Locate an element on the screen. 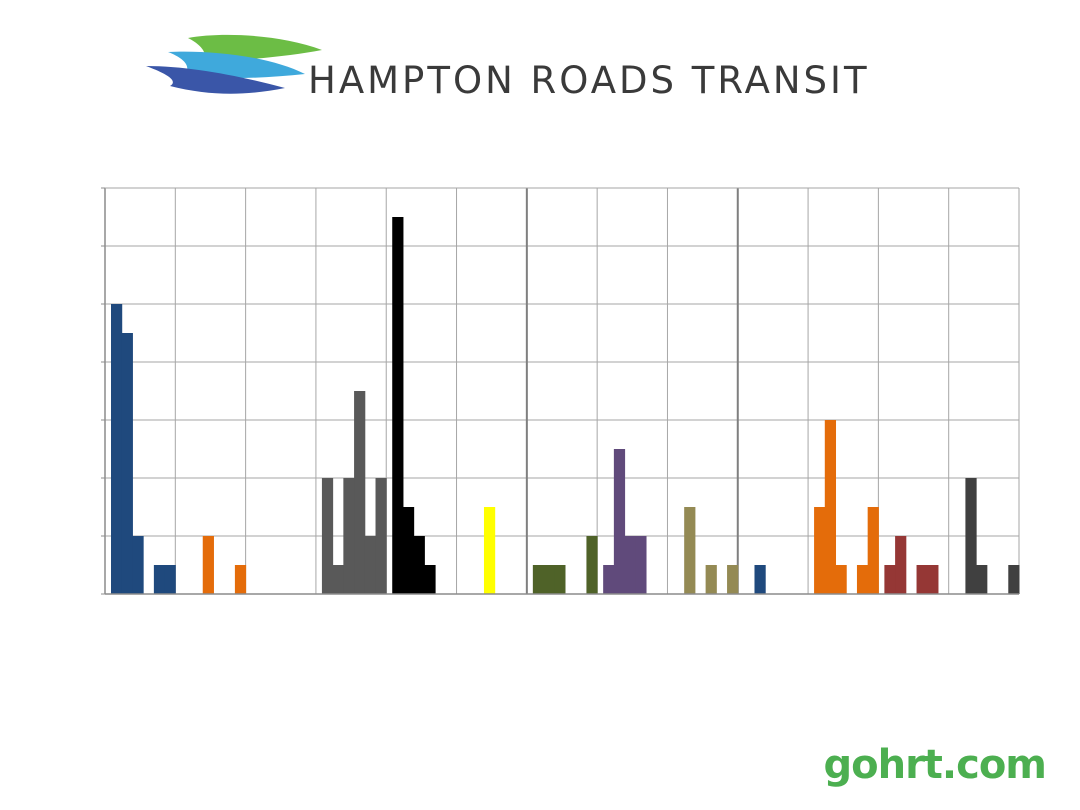 The width and height of the screenshot is (1080, 810). logo-swoosh-navy is located at coordinates (215, 80).